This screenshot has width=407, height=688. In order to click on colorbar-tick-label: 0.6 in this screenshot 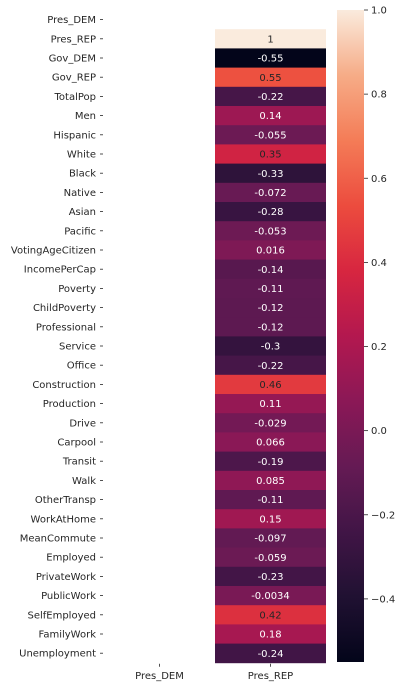, I will do `click(379, 179)`.